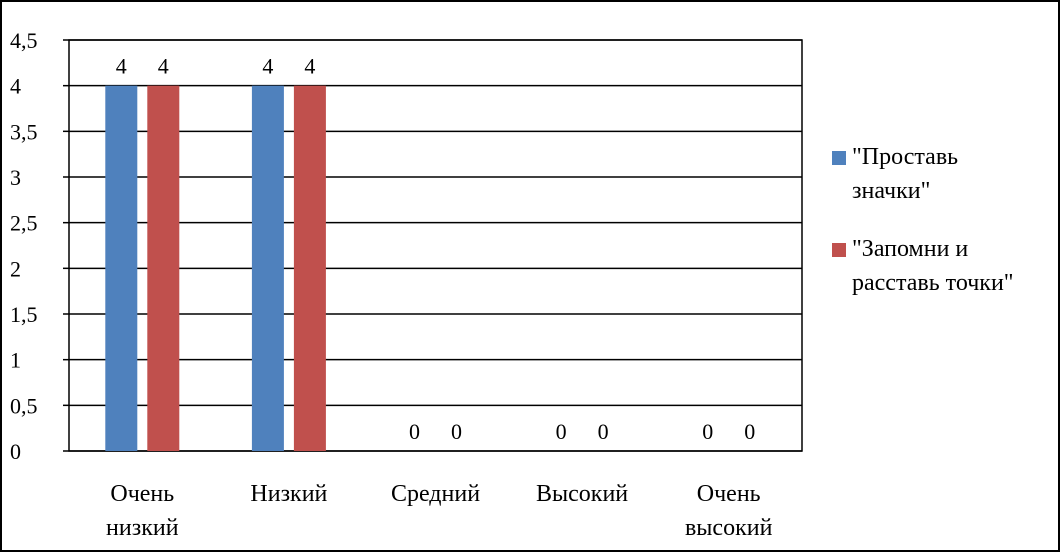  Describe the element at coordinates (910, 249) in the screenshot. I see `legend-label: "Запомни и` at that location.